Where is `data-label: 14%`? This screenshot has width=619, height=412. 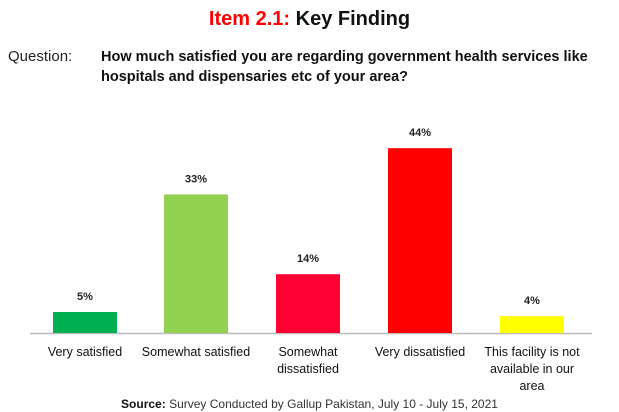
data-label: 14% is located at coordinates (308, 259).